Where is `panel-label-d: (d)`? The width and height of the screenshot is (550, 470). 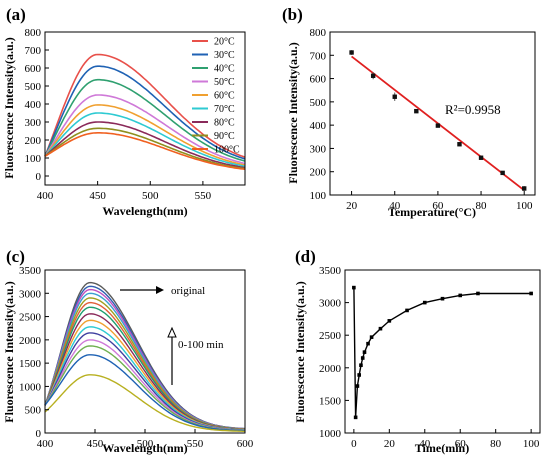 panel-label-d: (d) is located at coordinates (305, 256).